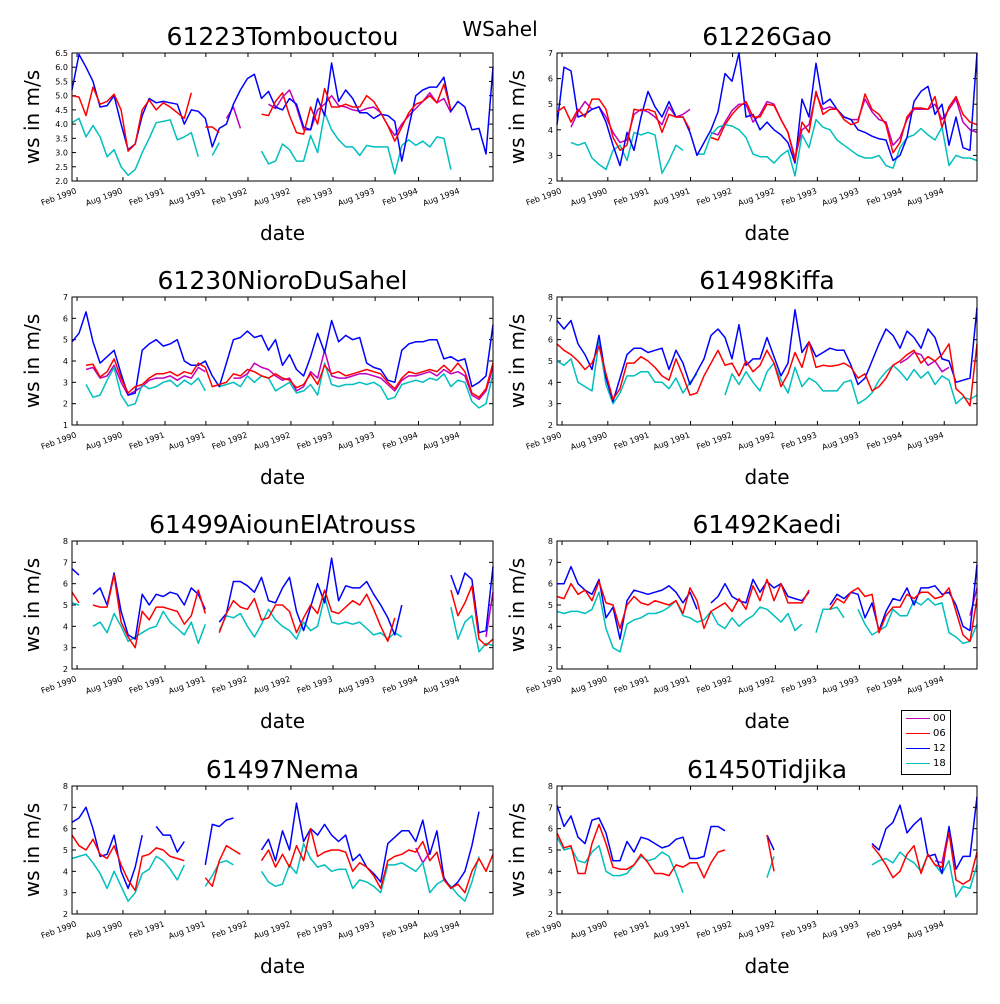 This screenshot has width=1000, height=1004. I want to click on legend-label-06: 06, so click(939, 733).